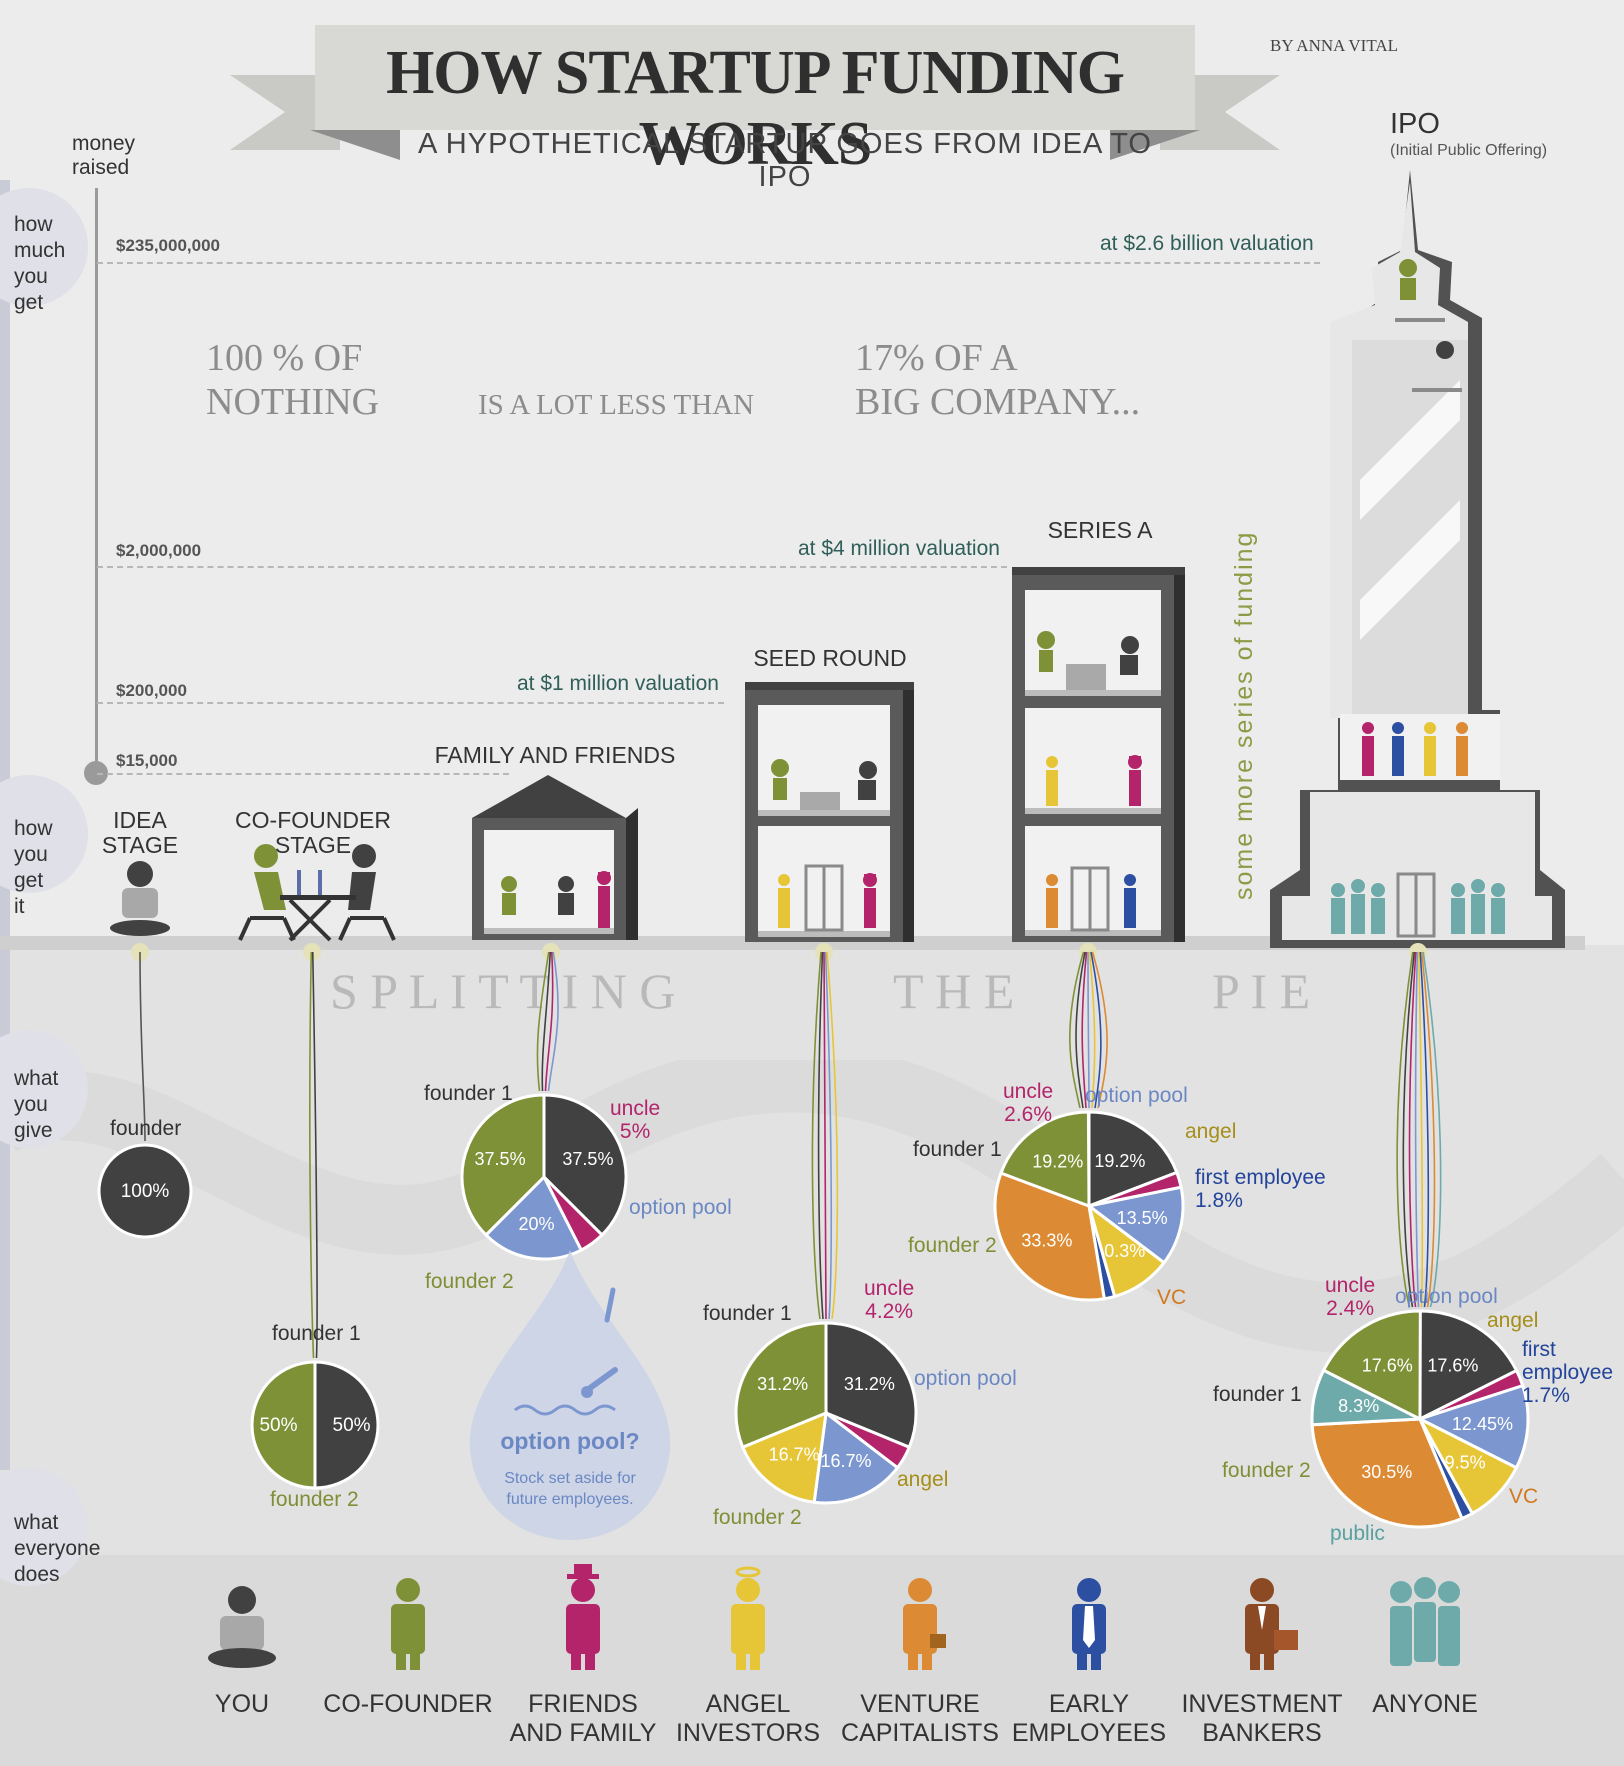 This screenshot has height=1766, width=1624. What do you see at coordinates (1387, 1366) in the screenshot?
I see `ipo-slice-label-founder2: 17.6%` at bounding box center [1387, 1366].